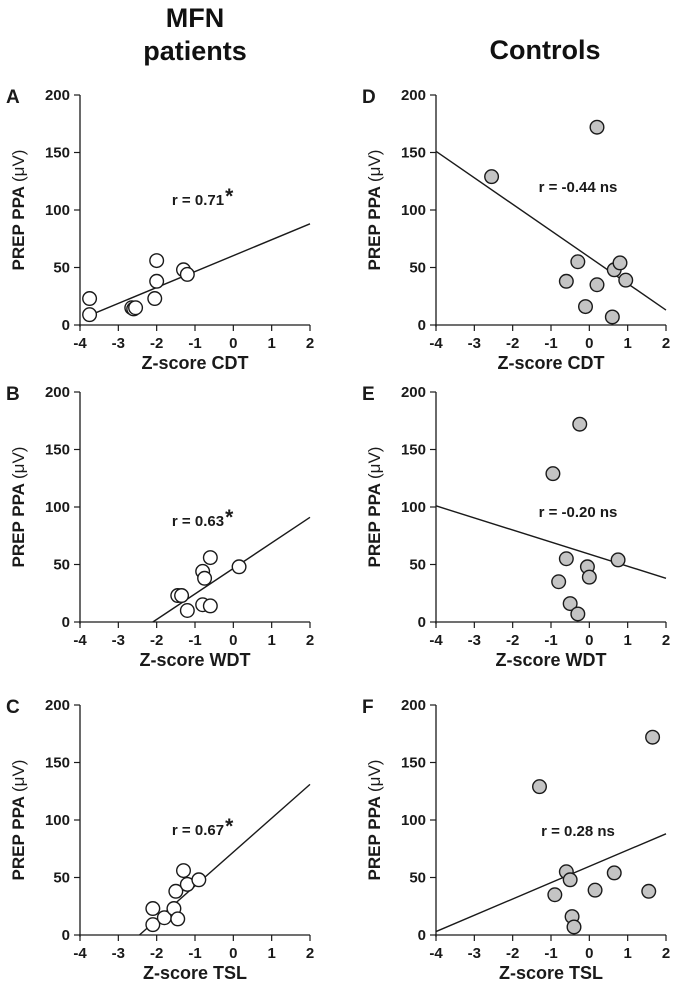 Image resolution: width=677 pixels, height=993 pixels. Describe the element at coordinates (13, 97) in the screenshot. I see `panel-label: A` at that location.